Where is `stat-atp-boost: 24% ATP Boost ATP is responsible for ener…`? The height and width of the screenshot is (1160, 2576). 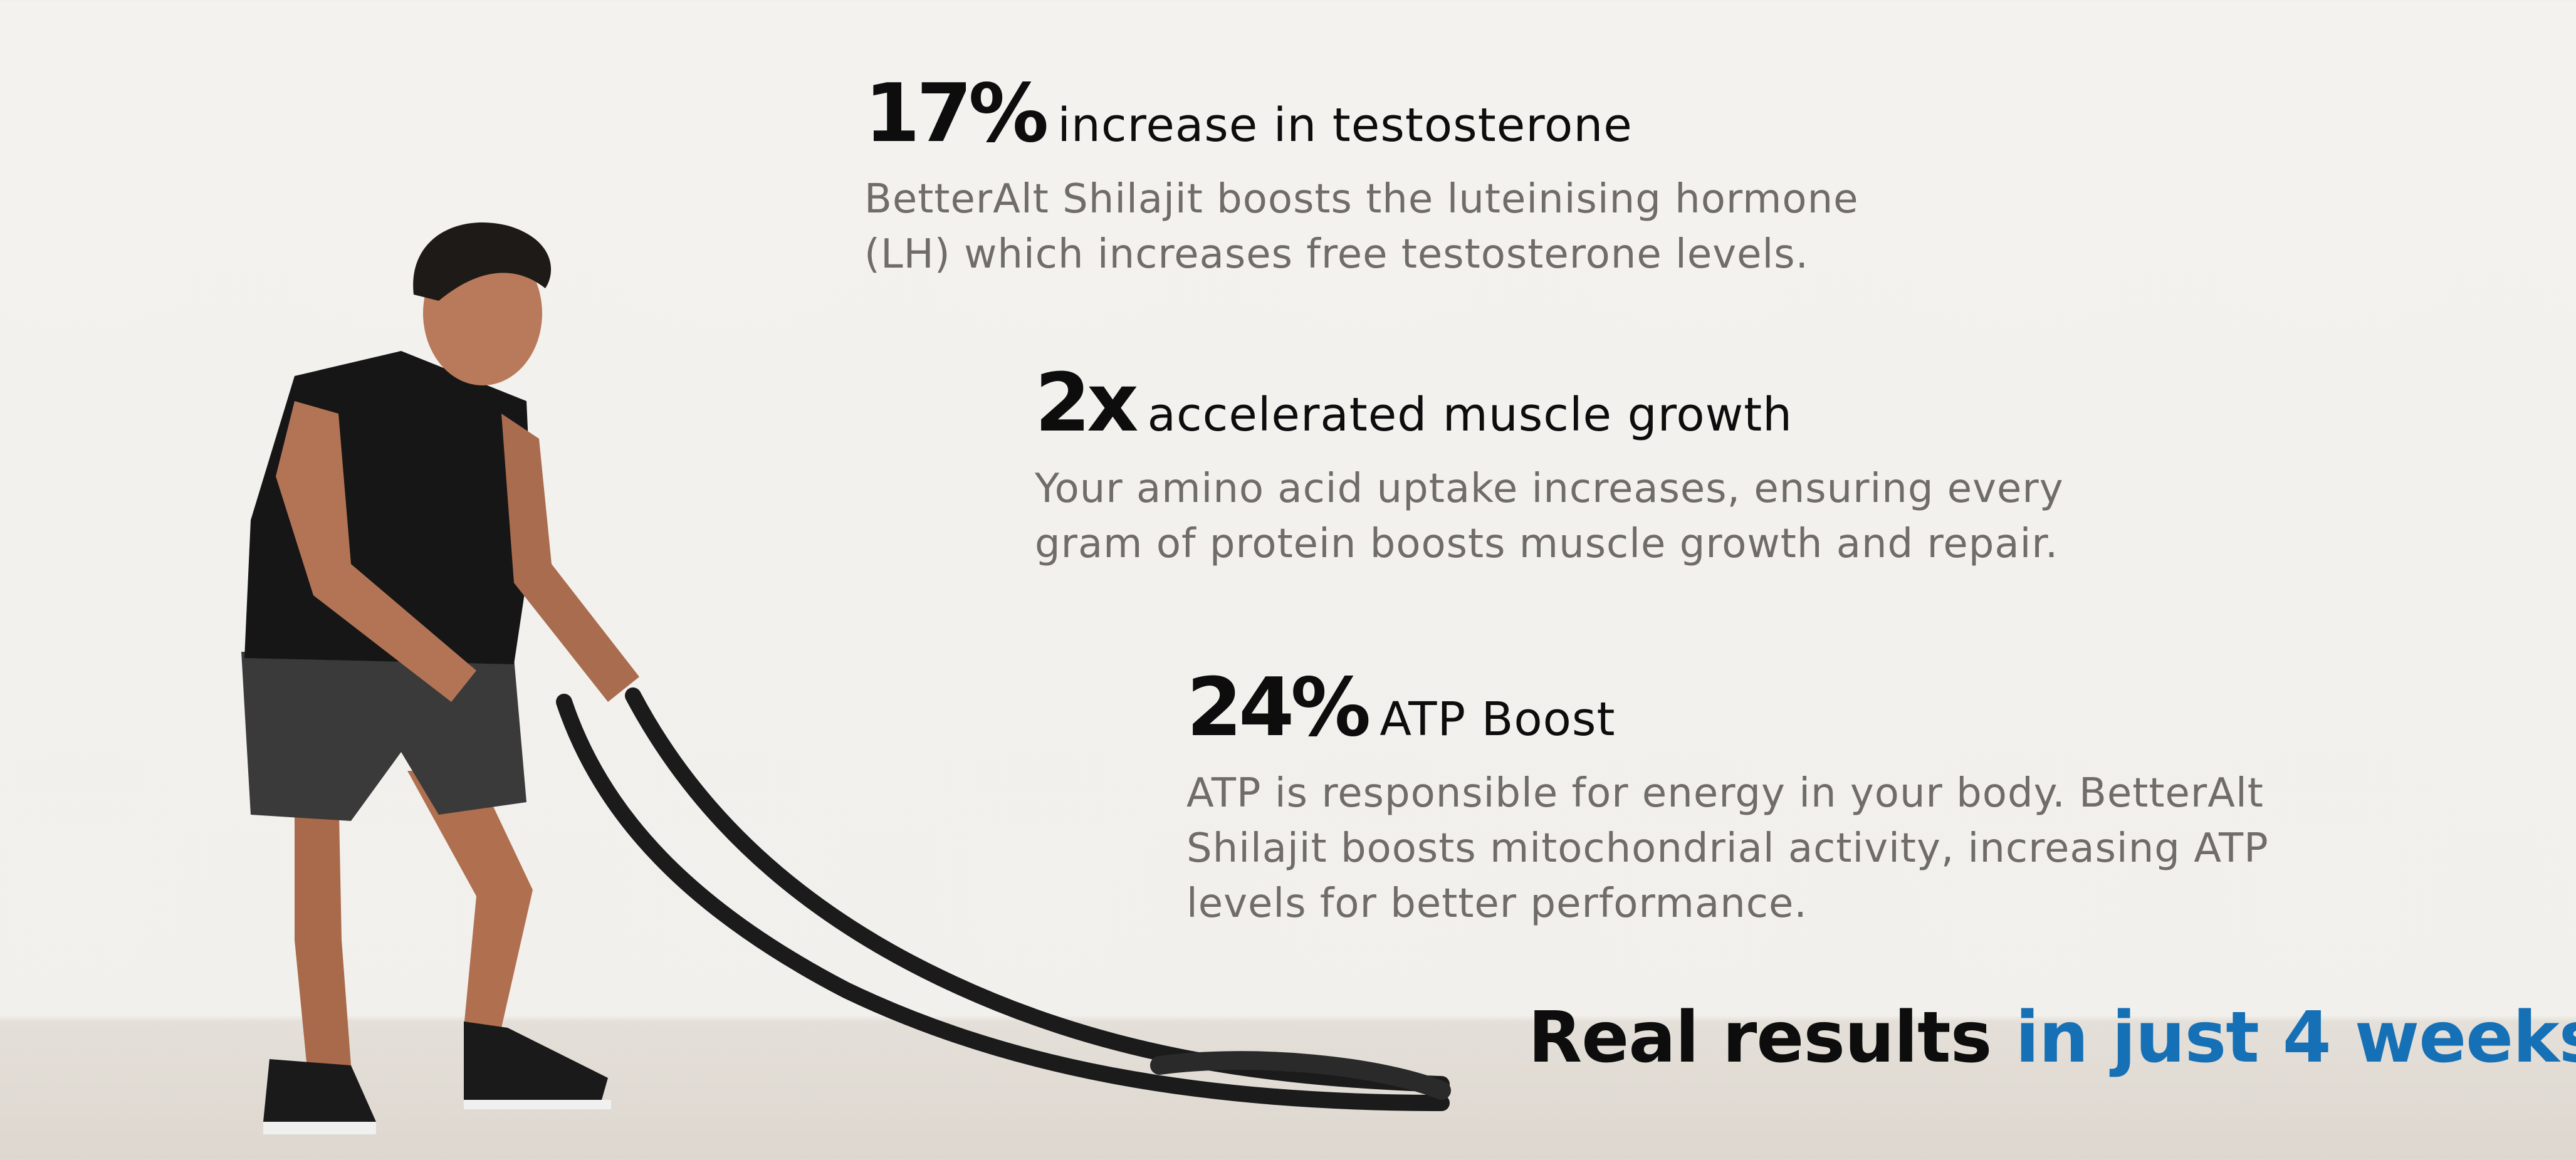
stat-atp-boost: 24% ATP Boost ATP is responsible for ener… is located at coordinates (1727, 800).